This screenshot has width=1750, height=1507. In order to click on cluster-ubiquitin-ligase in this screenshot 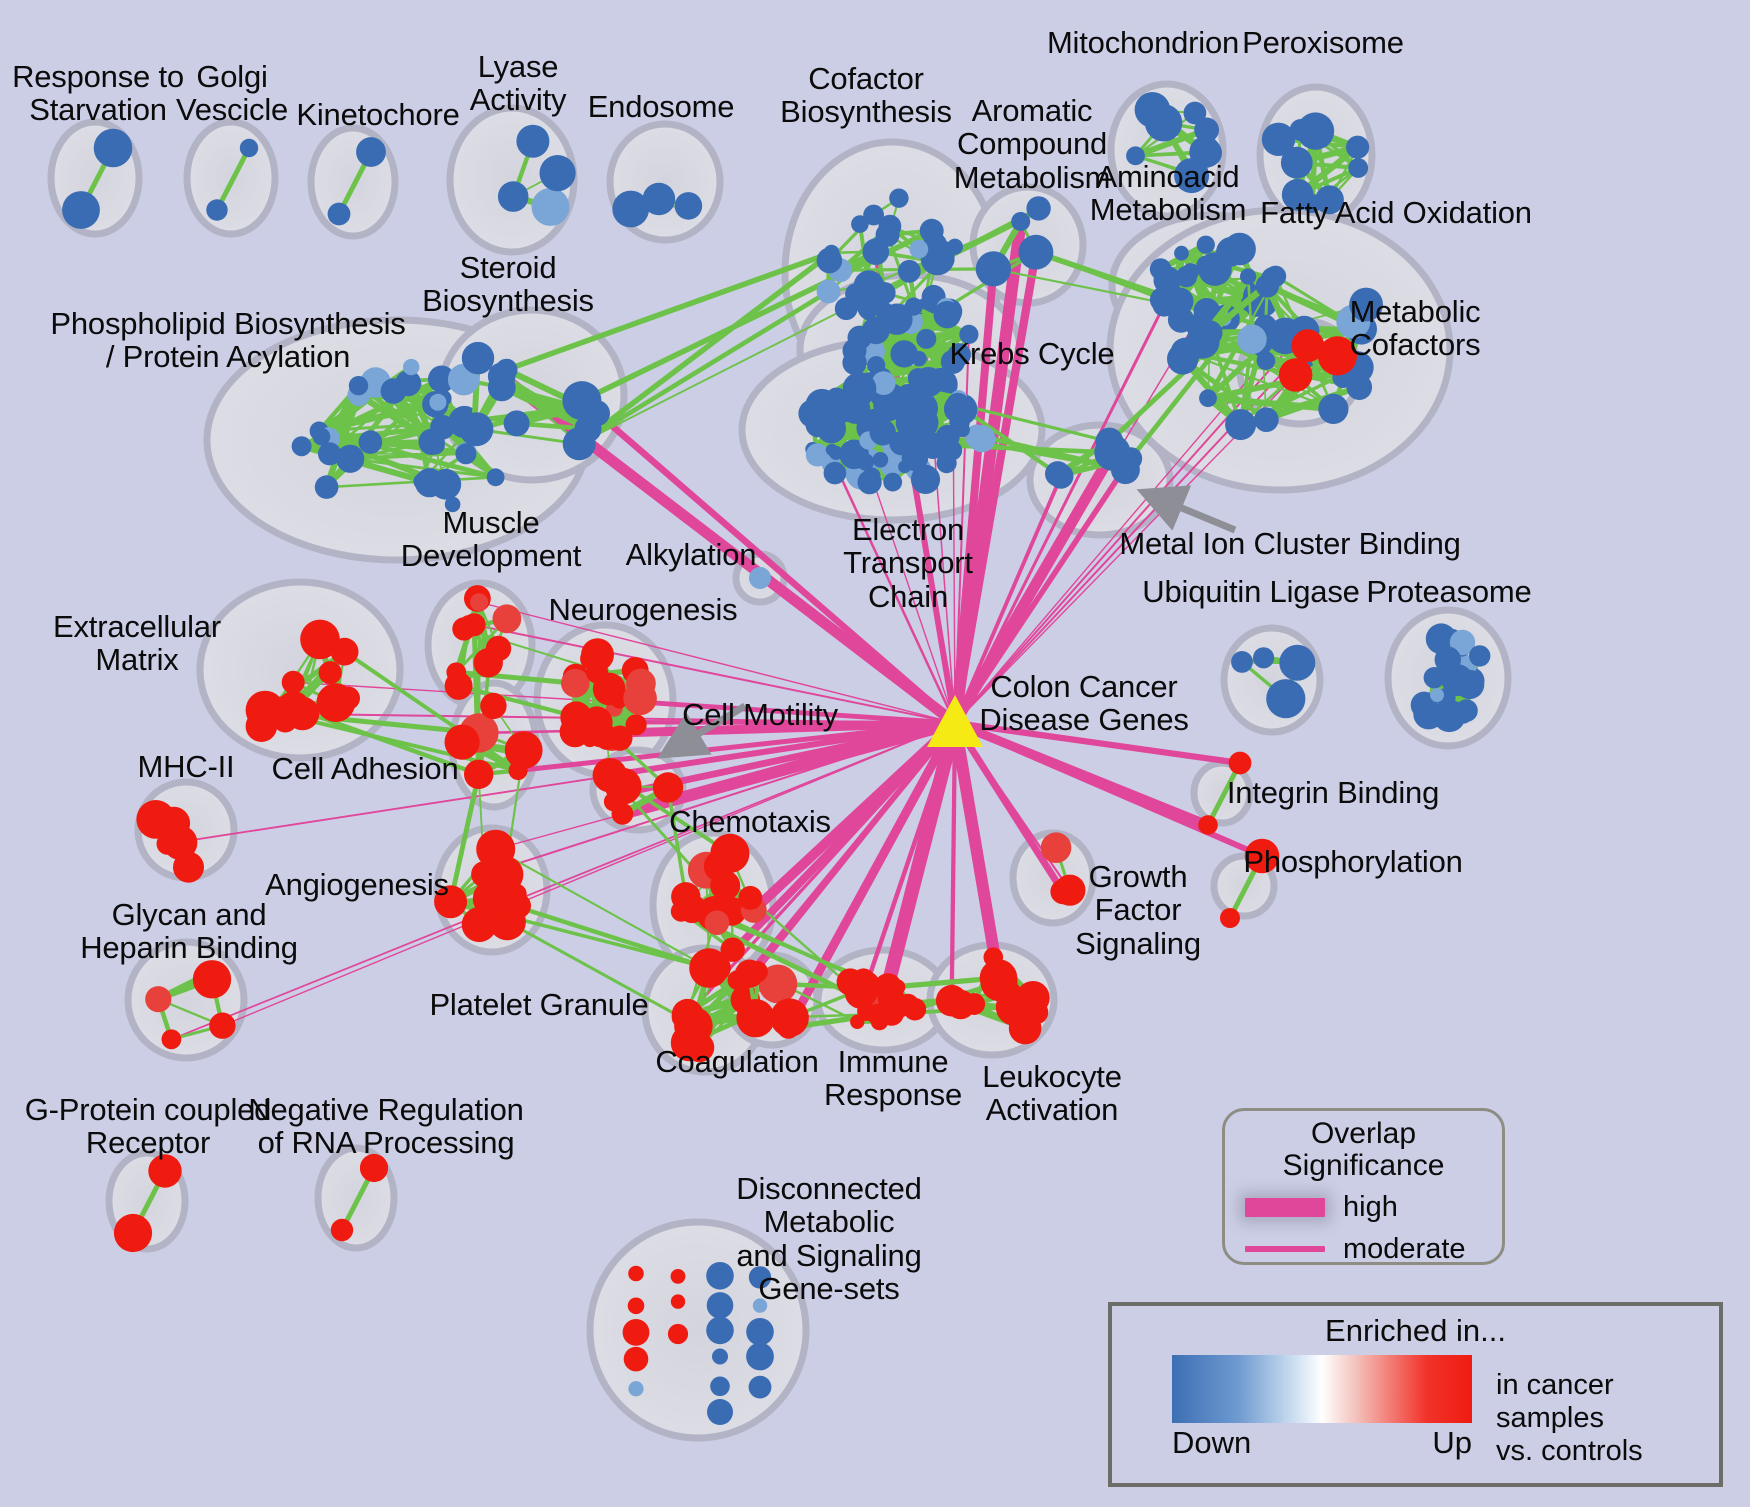, I will do `click(1272, 680)`.